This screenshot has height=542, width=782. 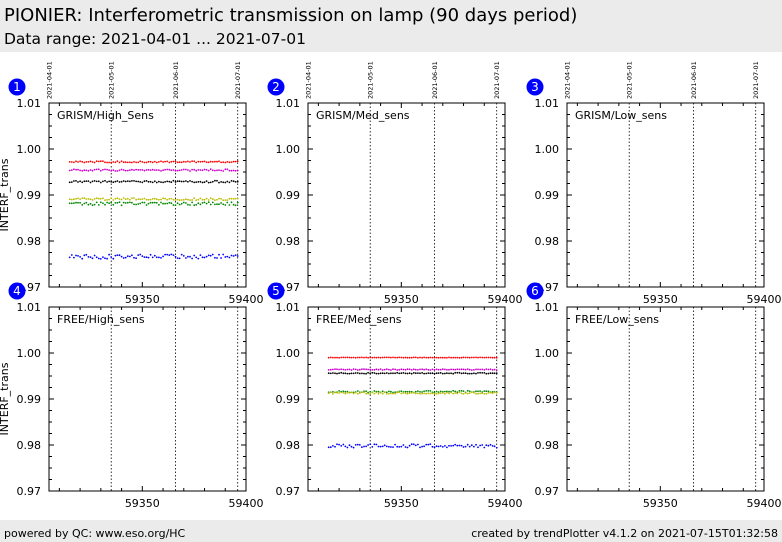 I want to click on y-tick-label: 1.01, so click(x=547, y=103).